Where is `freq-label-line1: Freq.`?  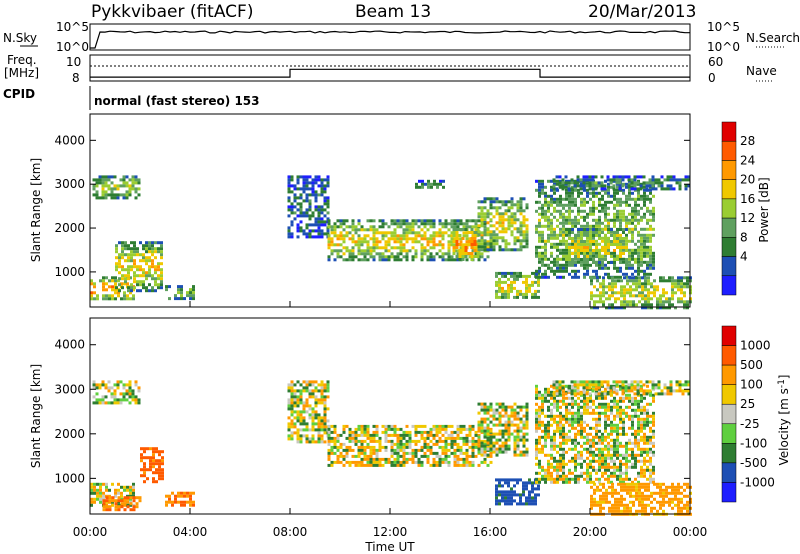
freq-label-line1: Freq. is located at coordinates (22, 60).